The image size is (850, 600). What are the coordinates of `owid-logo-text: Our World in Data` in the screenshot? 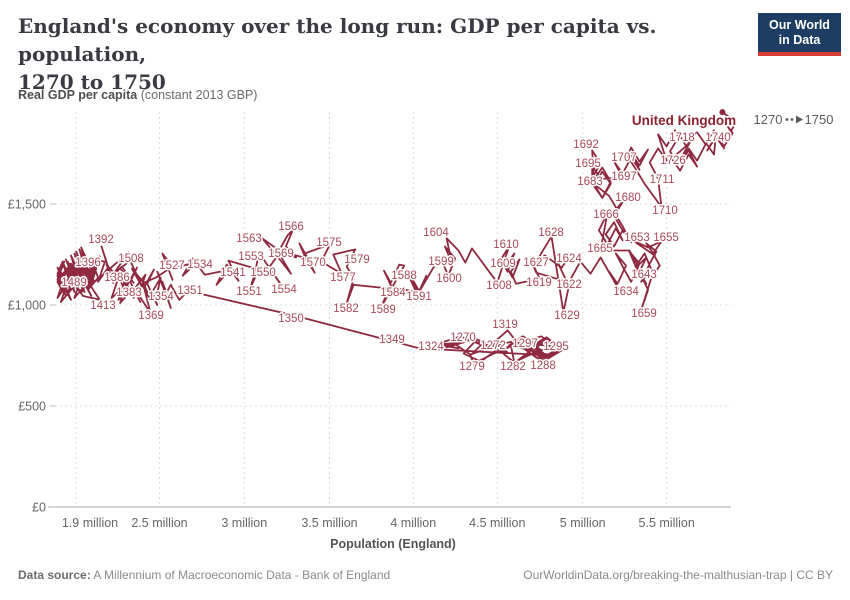 It's located at (799, 32).